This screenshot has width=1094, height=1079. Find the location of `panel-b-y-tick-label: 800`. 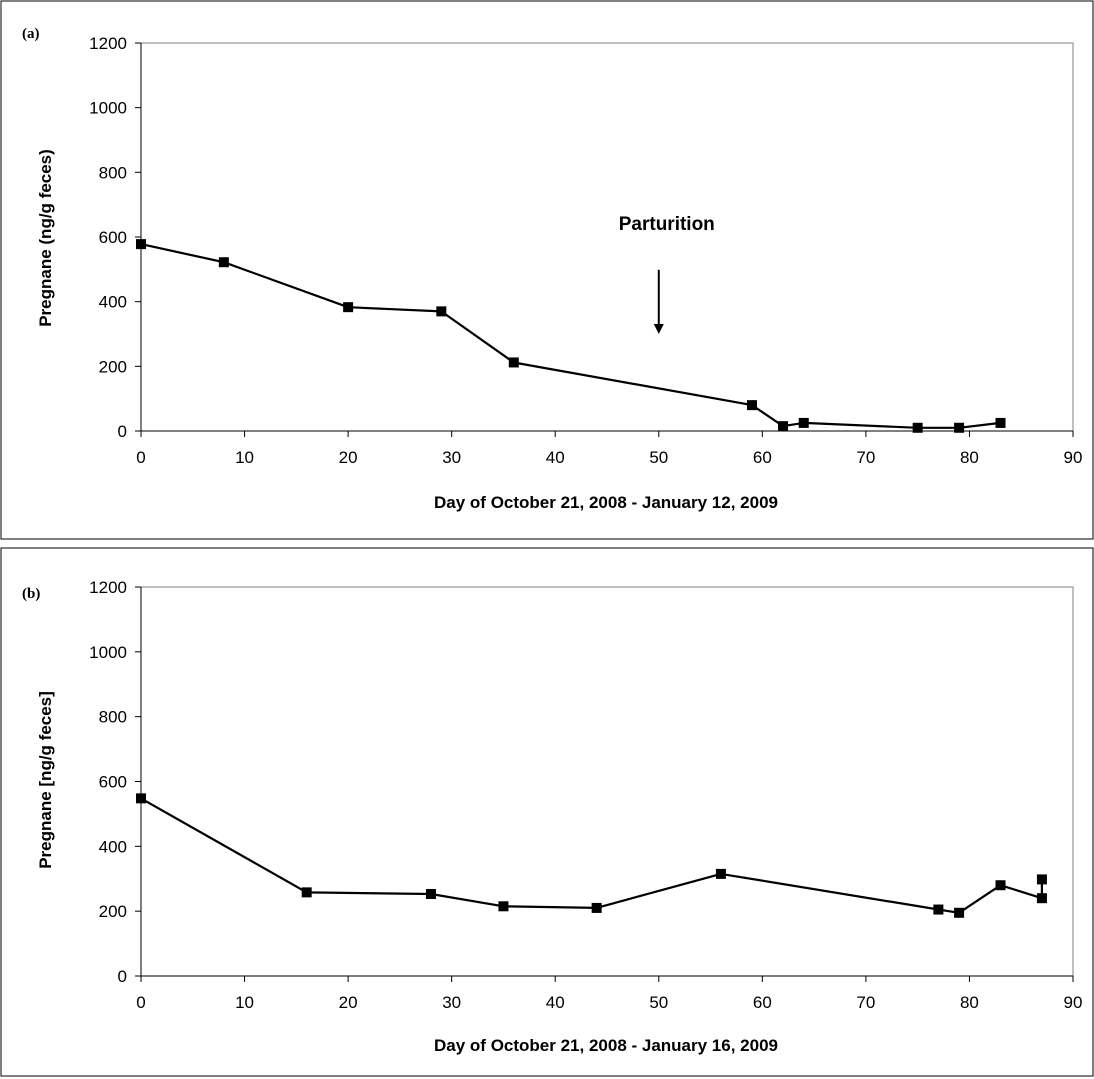

panel-b-y-tick-label: 800 is located at coordinates (113, 717).